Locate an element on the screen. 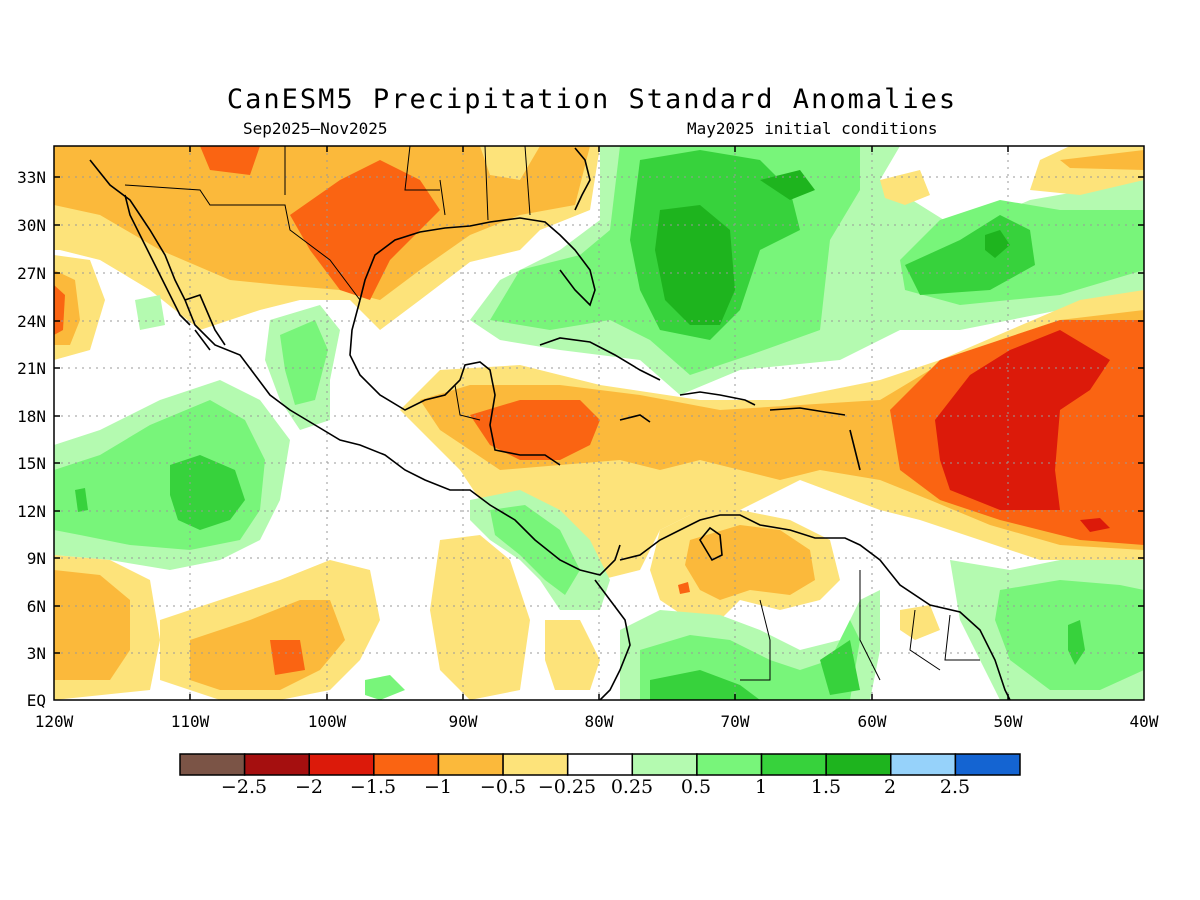 This screenshot has height=900, width=1200. colorbar-label: 2.5 is located at coordinates (955, 787).